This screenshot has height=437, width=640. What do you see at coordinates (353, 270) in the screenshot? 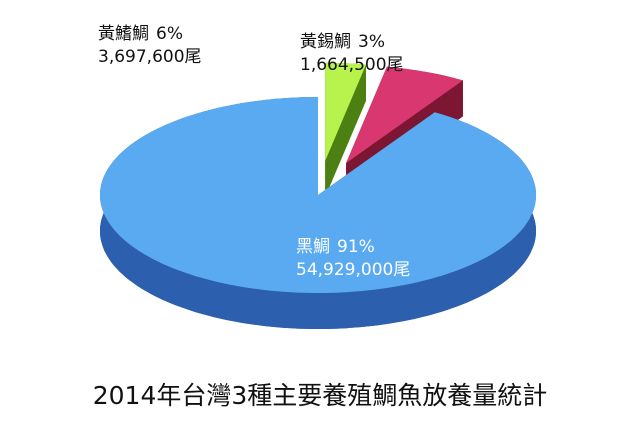
I see `count-label: 54,929,000尾` at bounding box center [353, 270].